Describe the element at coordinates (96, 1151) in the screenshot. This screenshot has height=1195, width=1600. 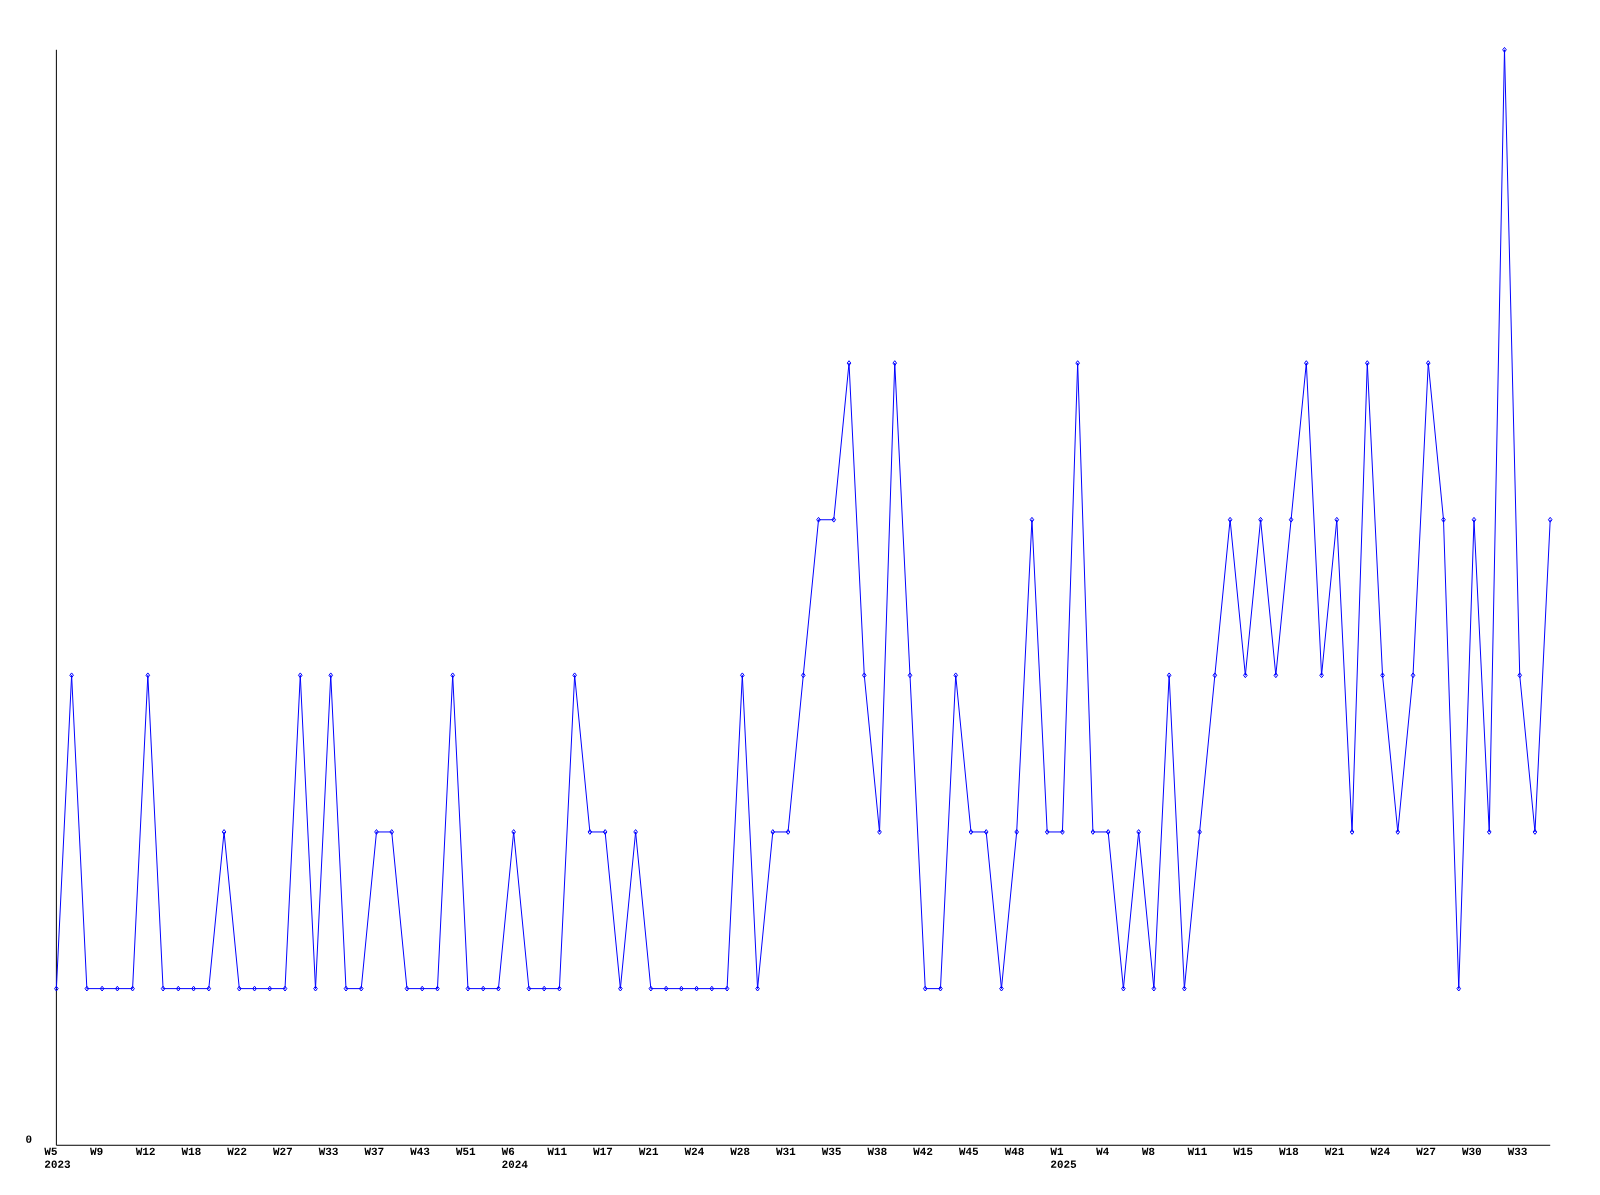
I see `x-tick-label: W9` at that location.